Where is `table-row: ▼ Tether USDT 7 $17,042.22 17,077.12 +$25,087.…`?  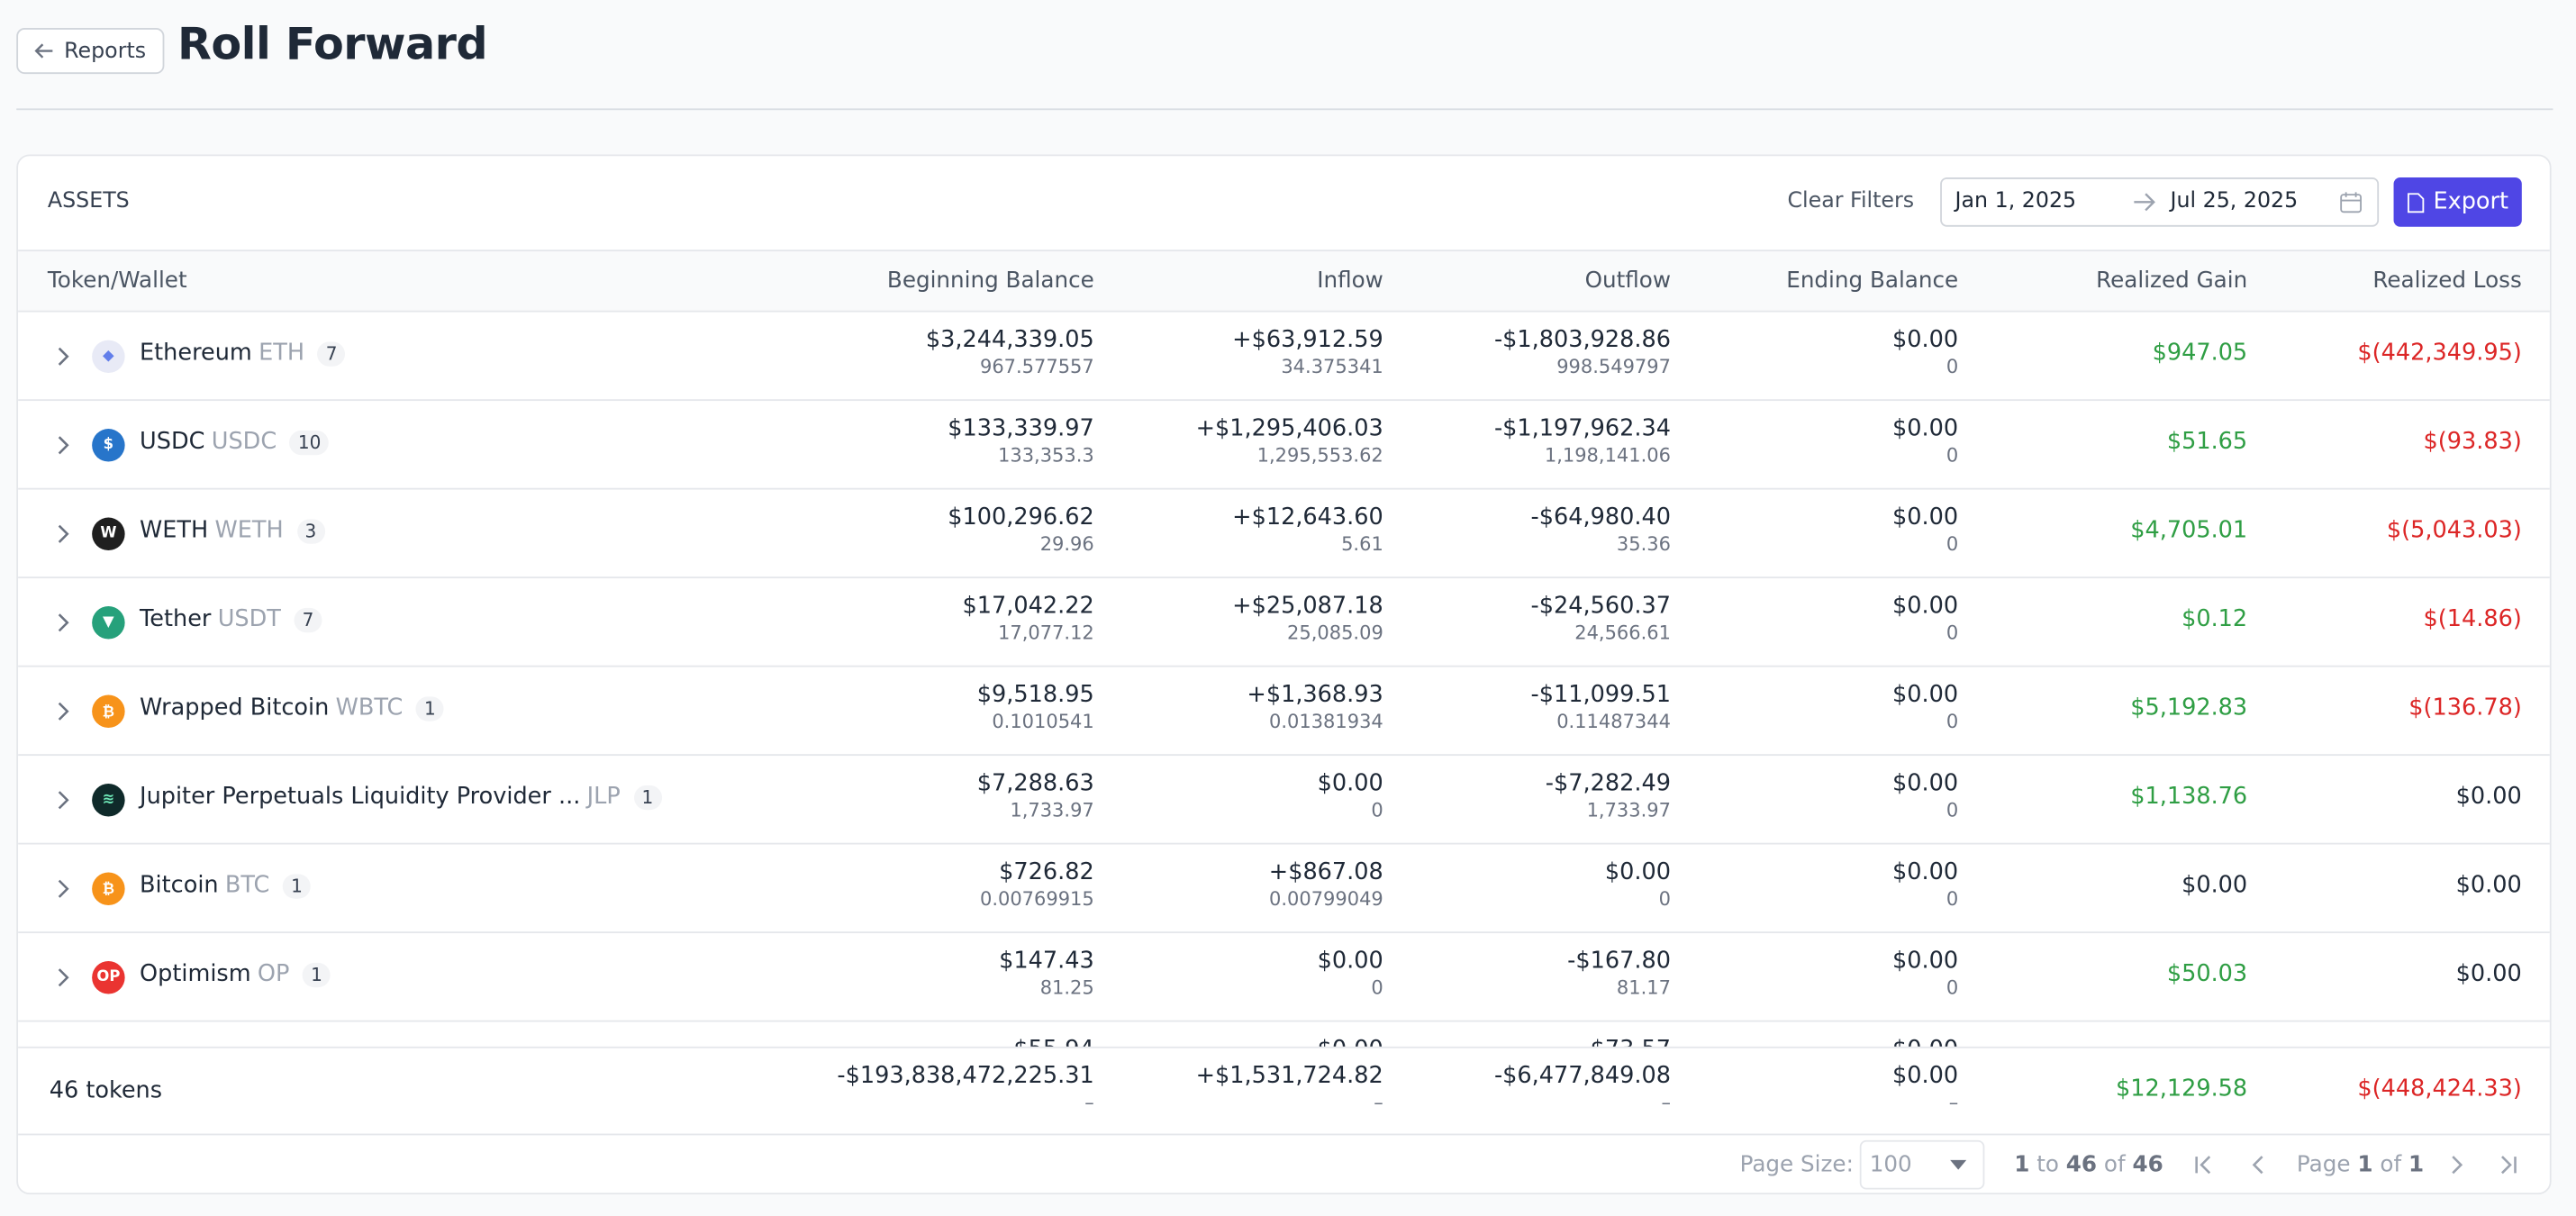 table-row: ▼ Tether USDT 7 $17,042.22 17,077.12 +$25,087.… is located at coordinates (1284, 622).